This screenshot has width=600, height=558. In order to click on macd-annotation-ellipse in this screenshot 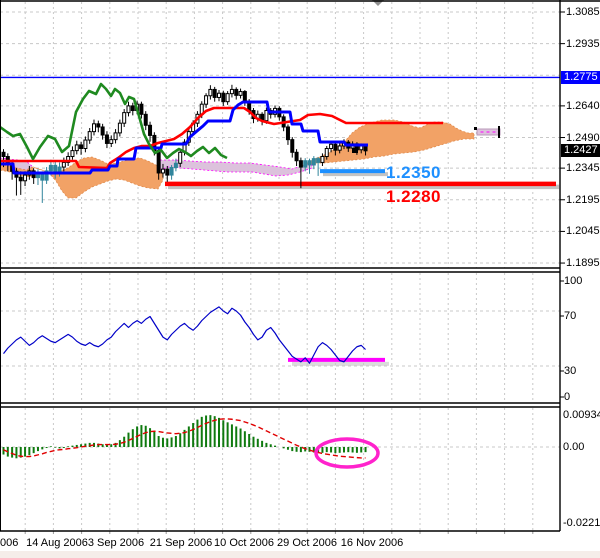, I will do `click(347, 453)`.